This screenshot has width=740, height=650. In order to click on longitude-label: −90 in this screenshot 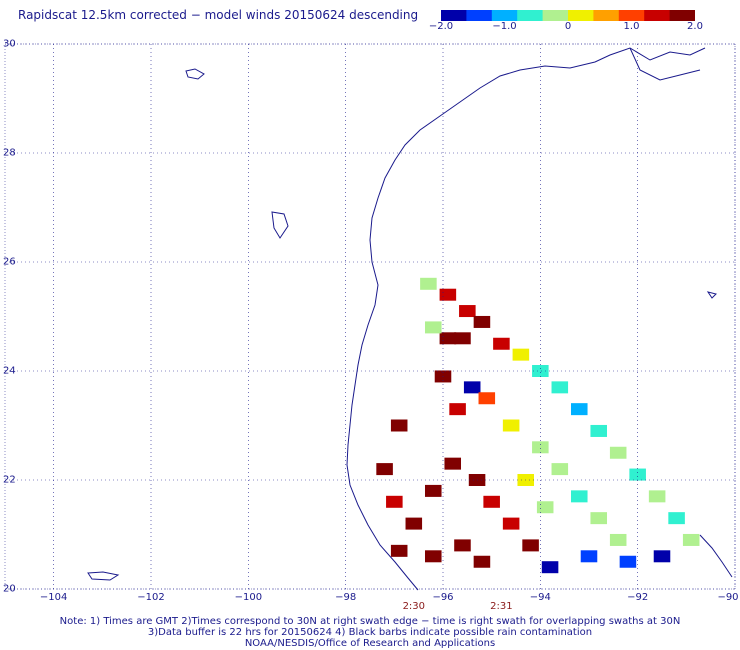, I will do `click(728, 597)`.